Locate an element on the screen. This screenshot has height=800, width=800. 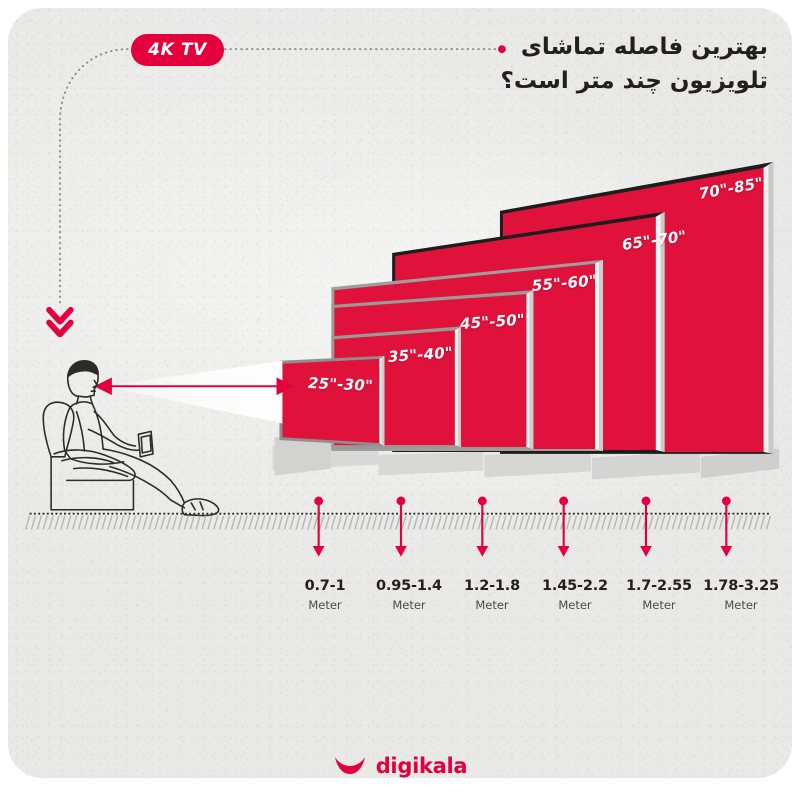
distance-value-1: 0.7-1 is located at coordinates (325, 586).